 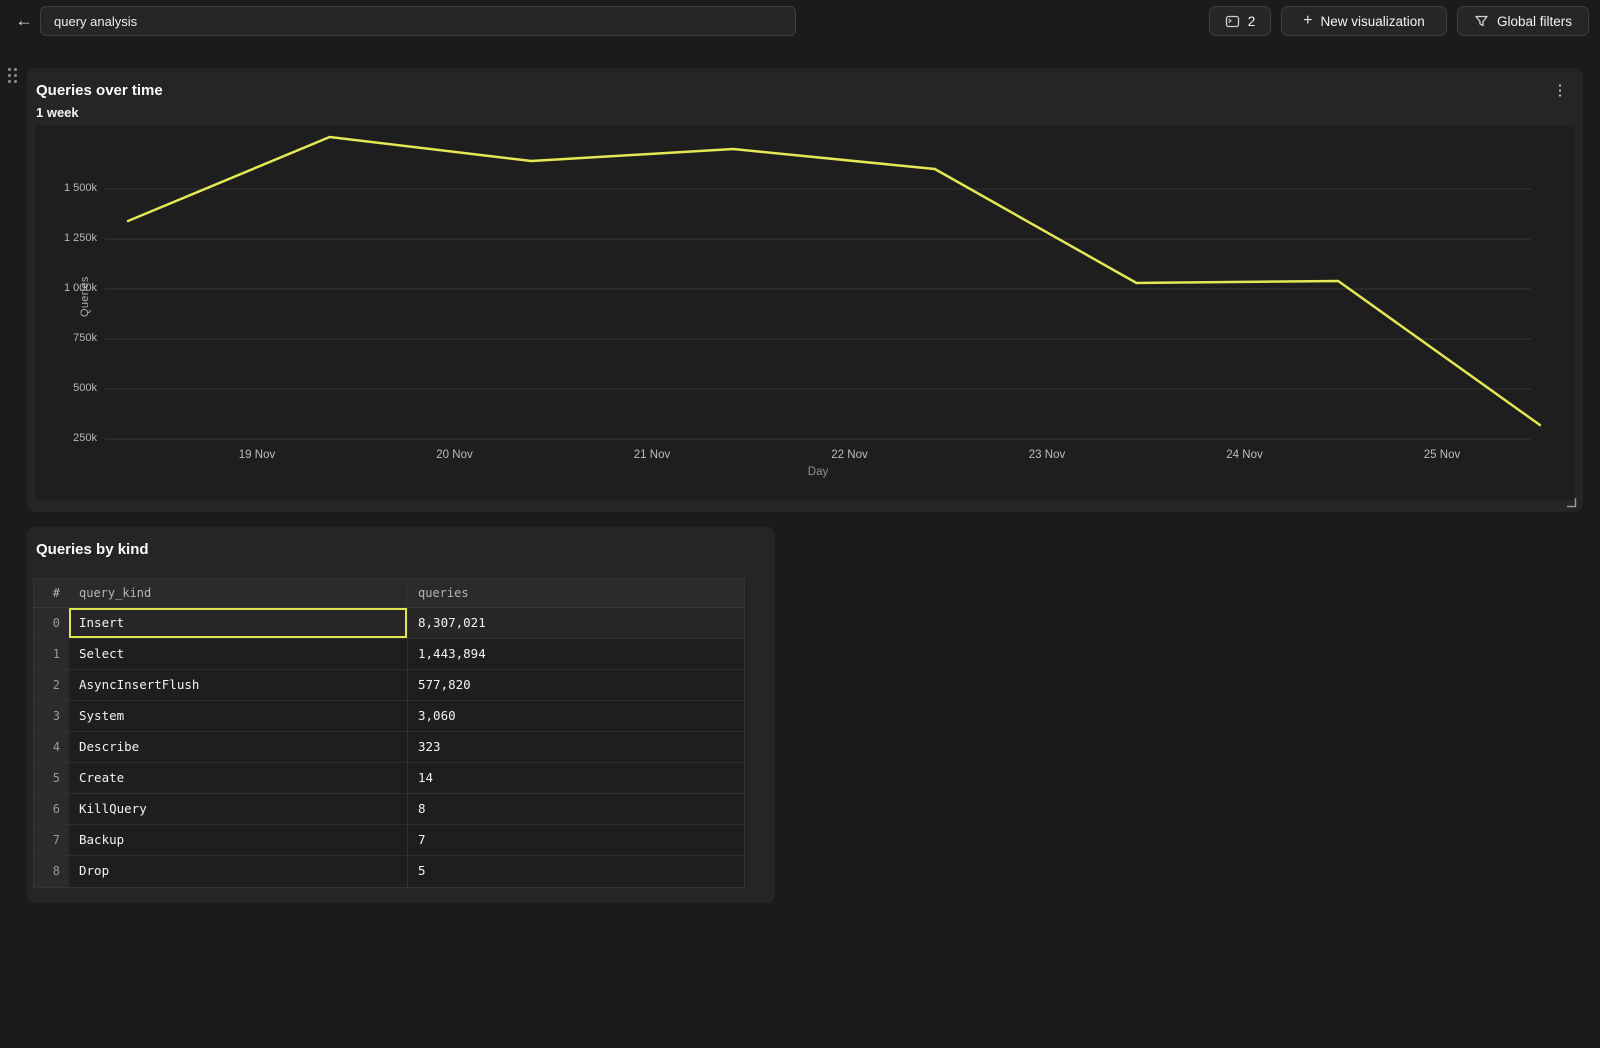 I want to click on table-row: 5 Create 14, so click(x=389, y=778).